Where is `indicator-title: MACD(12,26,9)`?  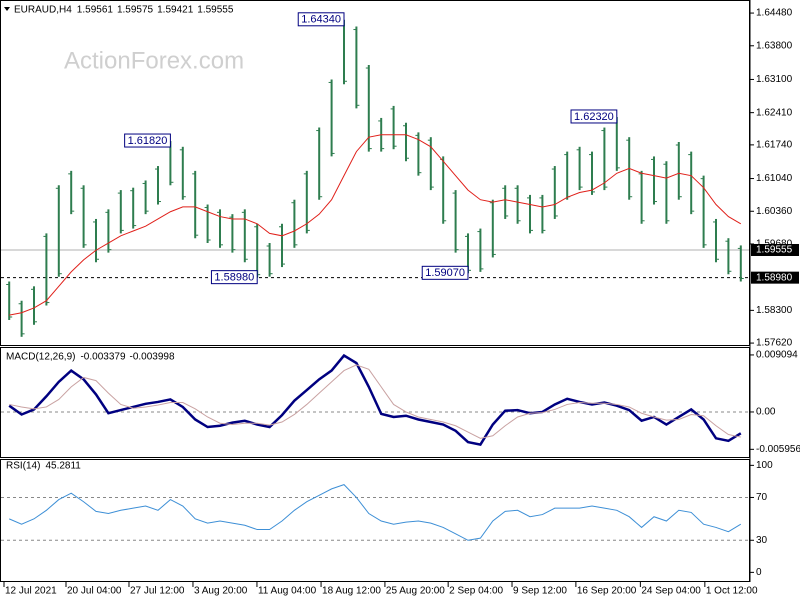 indicator-title: MACD(12,26,9) is located at coordinates (40, 357).